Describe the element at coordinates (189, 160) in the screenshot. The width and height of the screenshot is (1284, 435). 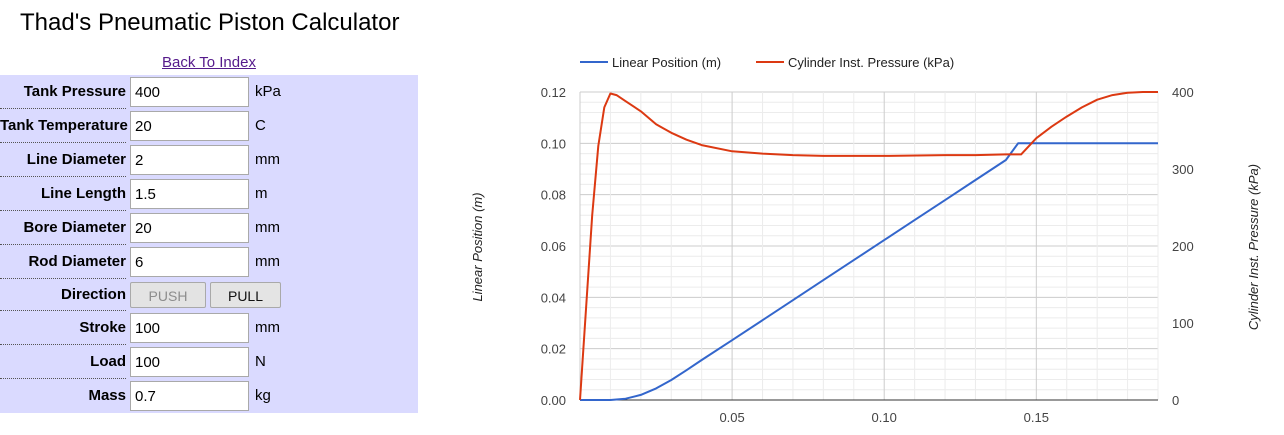
I see `line-diameter-input` at that location.